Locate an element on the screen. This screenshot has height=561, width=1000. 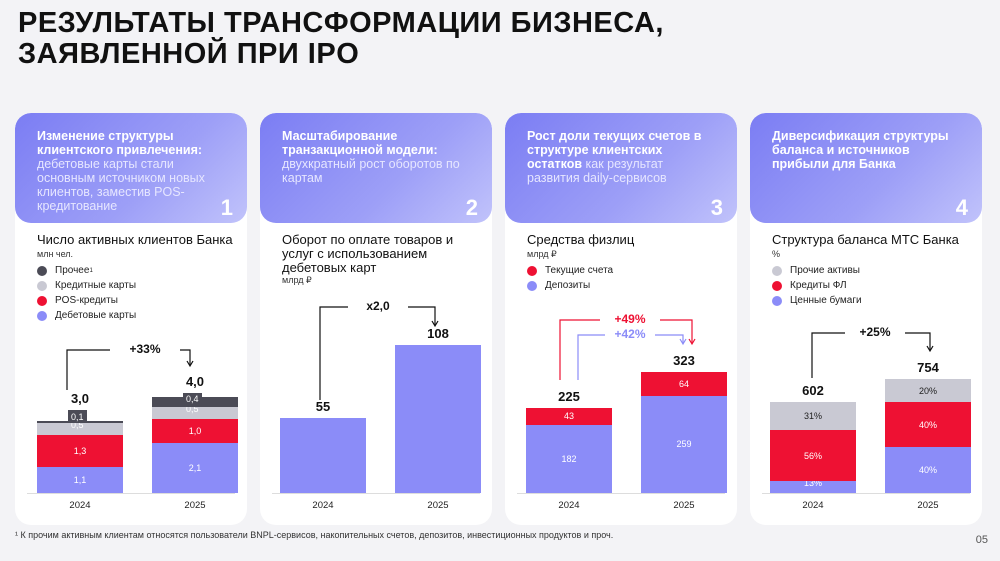
bar-segment: 56% is located at coordinates (813, 456).